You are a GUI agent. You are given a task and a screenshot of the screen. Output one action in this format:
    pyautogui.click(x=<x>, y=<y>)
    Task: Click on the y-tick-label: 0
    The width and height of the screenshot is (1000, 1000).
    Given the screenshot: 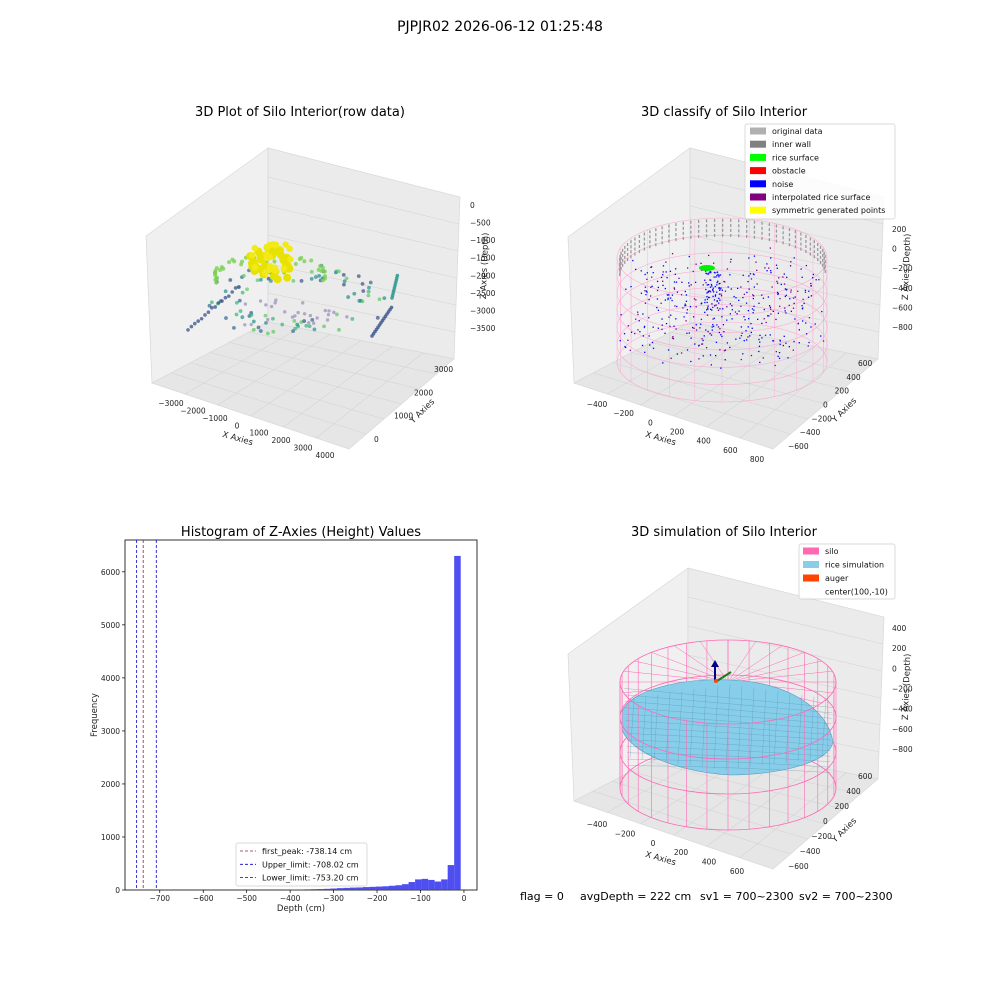 What is the action you would take?
    pyautogui.click(x=825, y=405)
    